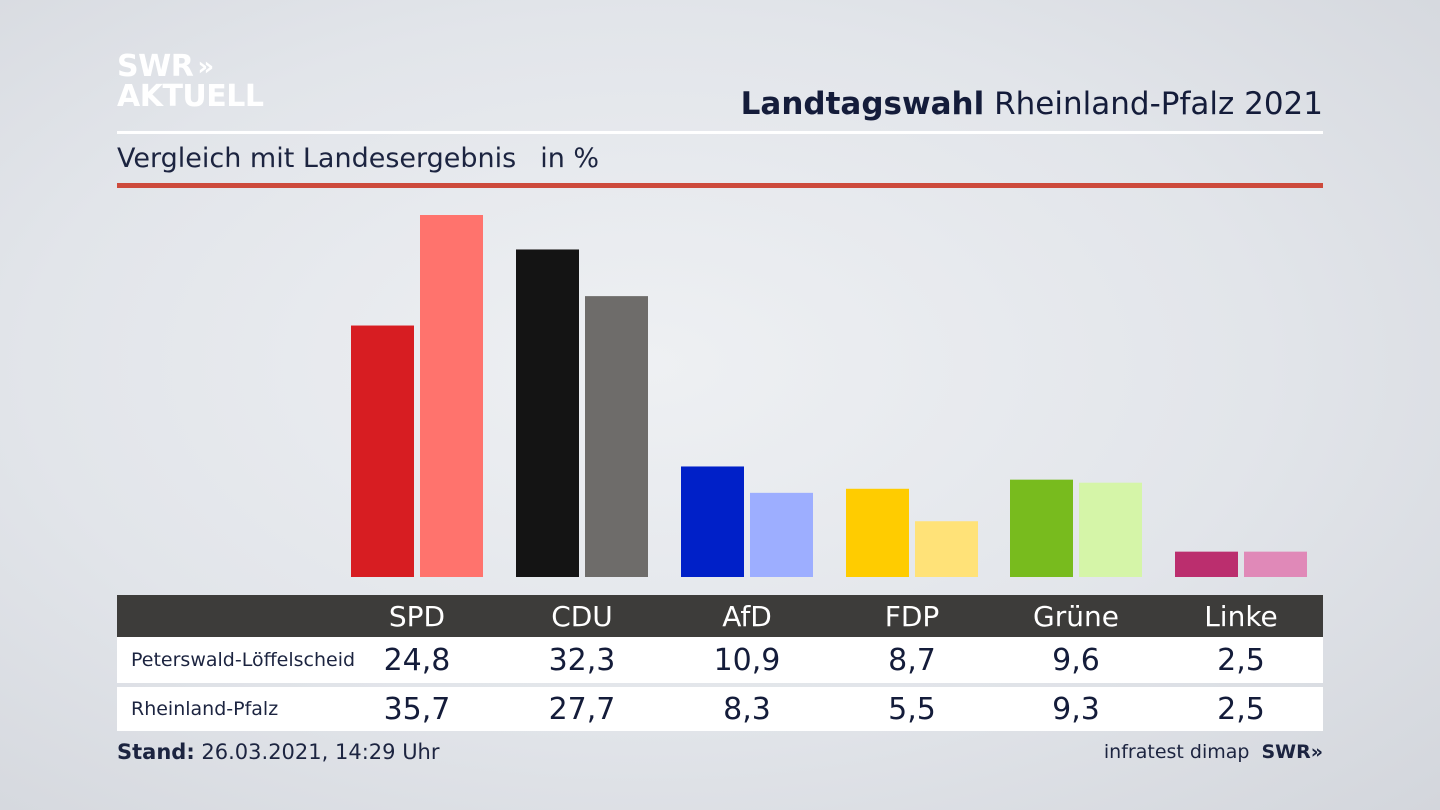 The image size is (1440, 810). What do you see at coordinates (747, 616) in the screenshot?
I see `column-header-2: AfD` at bounding box center [747, 616].